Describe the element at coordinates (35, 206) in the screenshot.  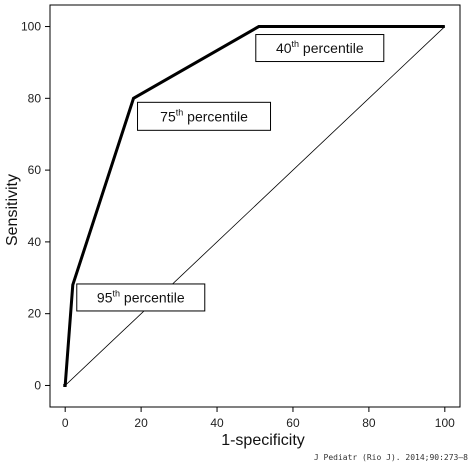
I see `y-axis-ticks: 0 20 40 60 80 100` at that location.